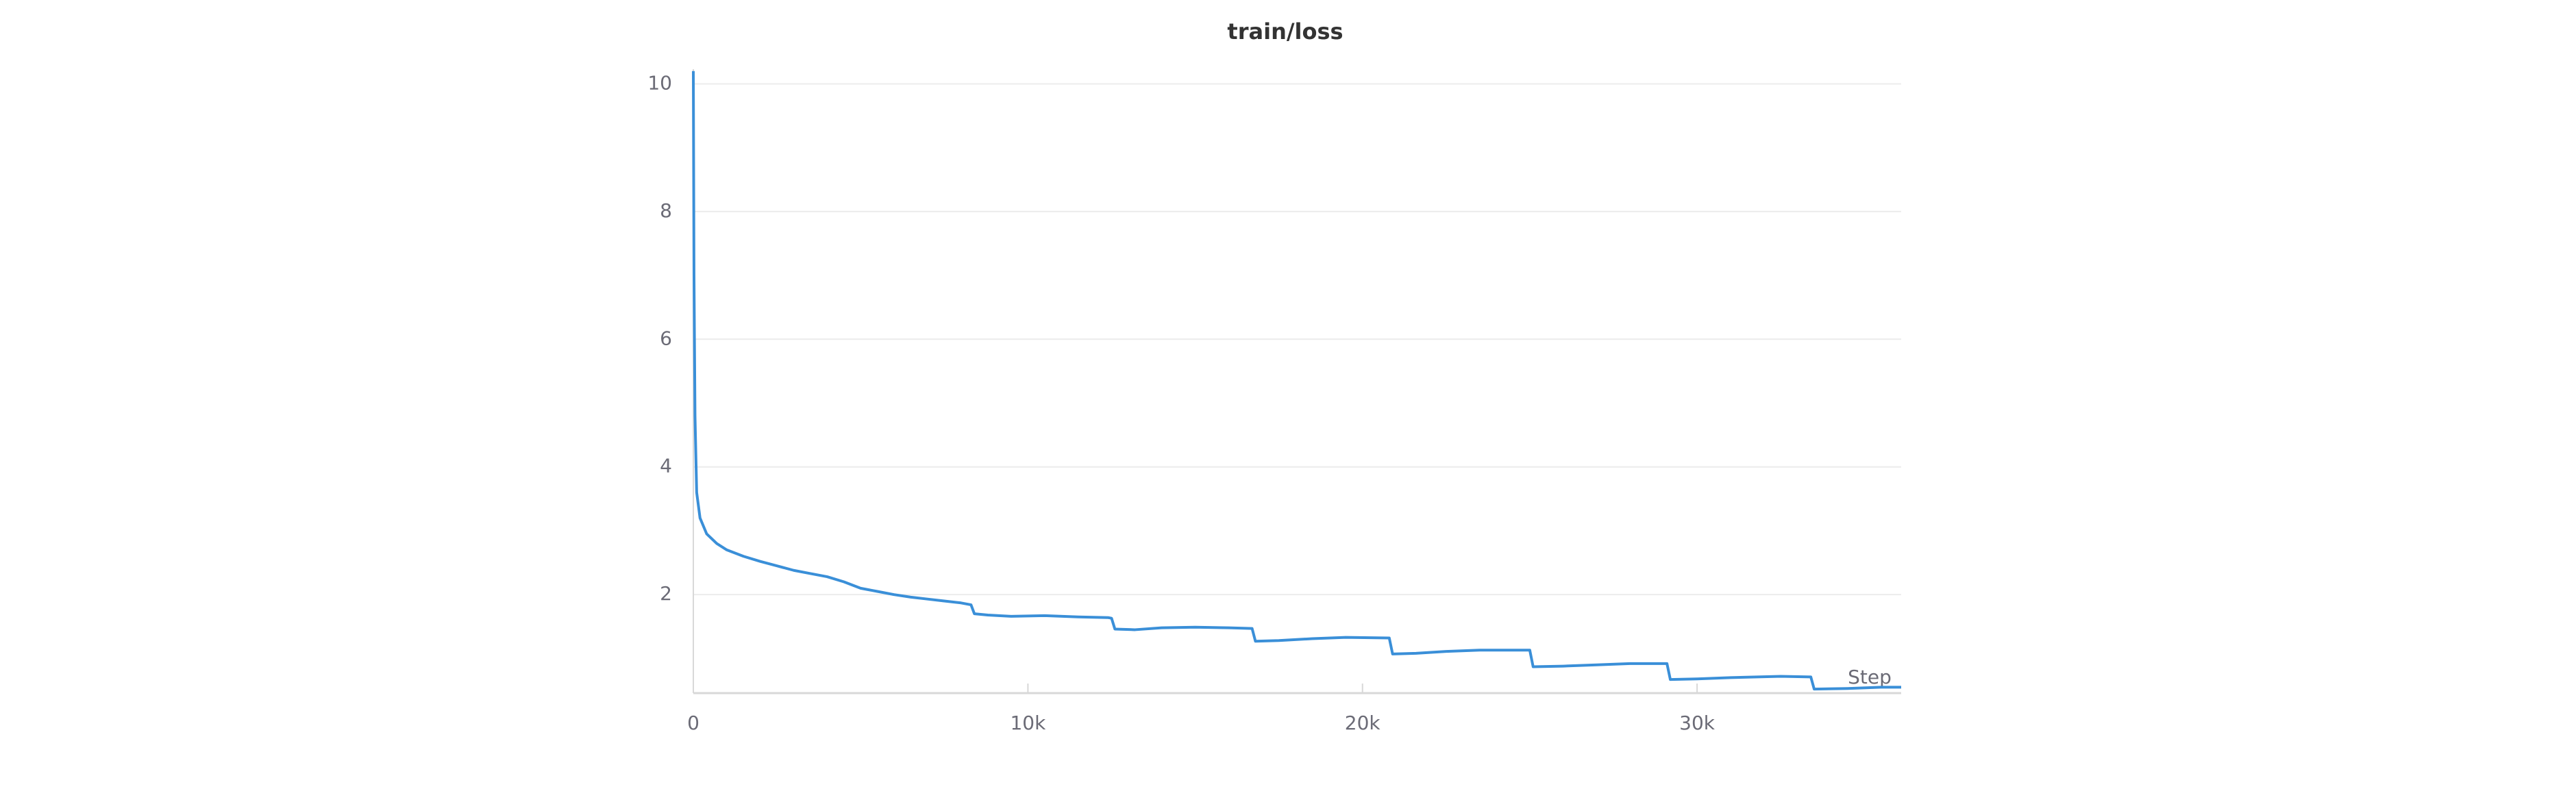 The image size is (2576, 789). I want to click on x-tick-label: 30k, so click(1697, 723).